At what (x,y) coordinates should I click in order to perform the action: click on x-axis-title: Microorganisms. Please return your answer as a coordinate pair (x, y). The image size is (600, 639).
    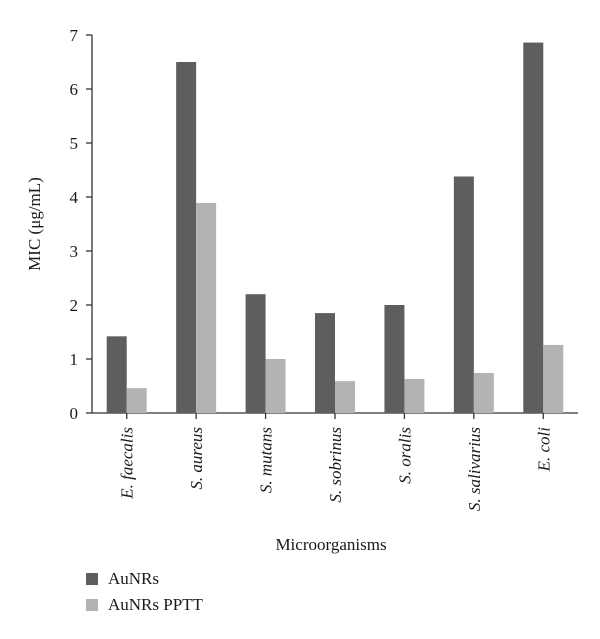
    Looking at the image, I should click on (330, 544).